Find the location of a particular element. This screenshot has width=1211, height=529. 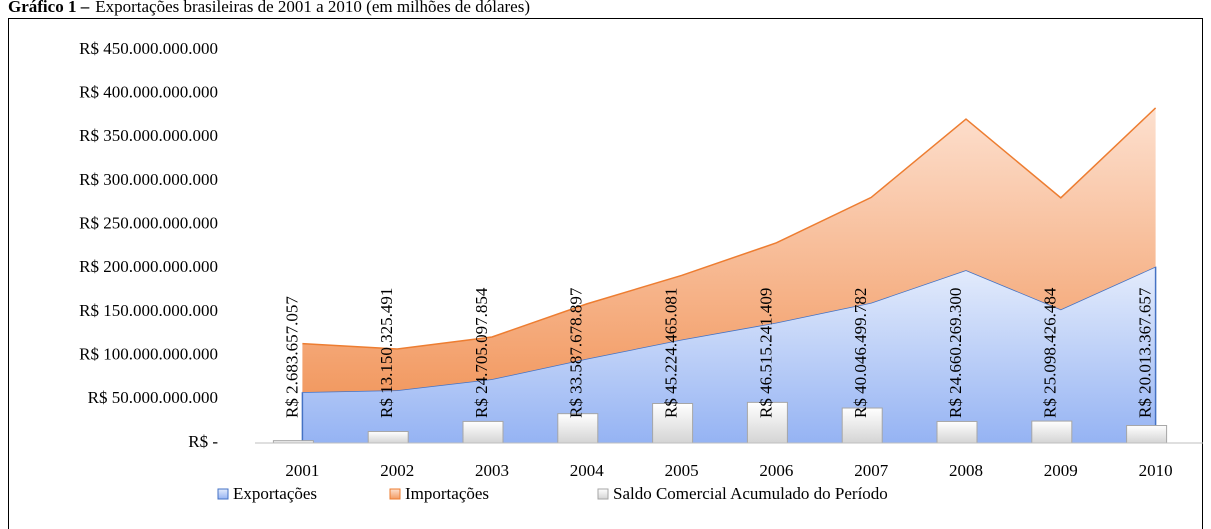

y-tick-label: R$ 50.000.000.000 is located at coordinates (153, 397).